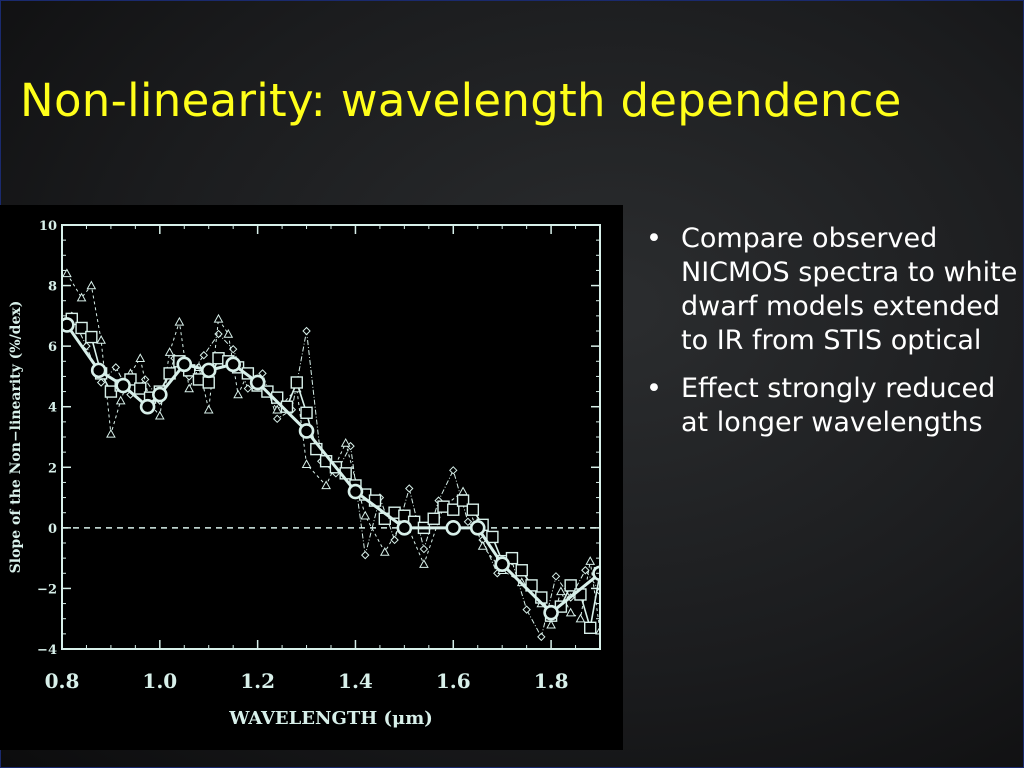 This screenshot has height=768, width=1024. I want to click on y-tick-label: 0, so click(52, 529).